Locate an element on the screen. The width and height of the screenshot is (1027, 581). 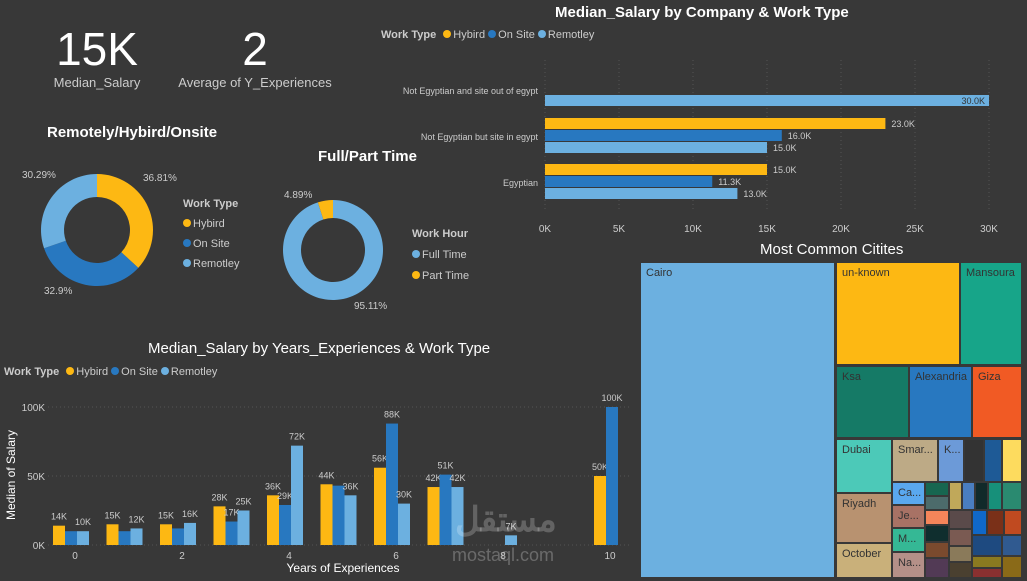
donut-slice-on-site is located at coordinates (91, 263).